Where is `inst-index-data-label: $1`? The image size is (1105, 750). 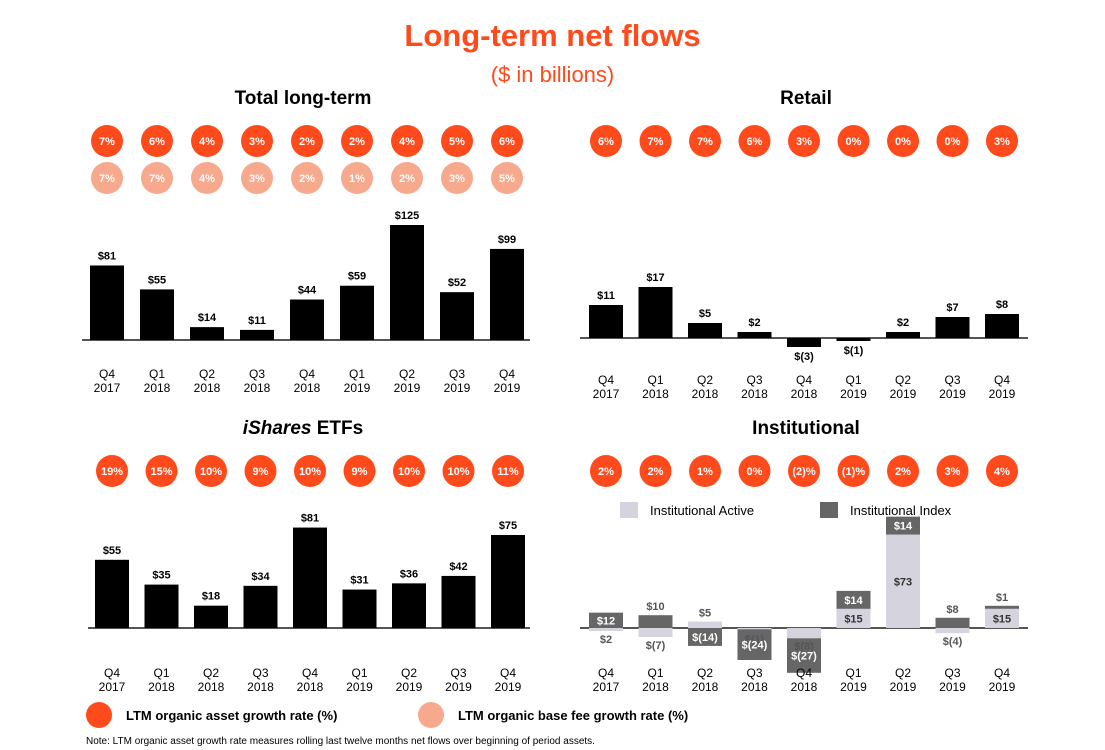
inst-index-data-label: $1 is located at coordinates (1002, 598).